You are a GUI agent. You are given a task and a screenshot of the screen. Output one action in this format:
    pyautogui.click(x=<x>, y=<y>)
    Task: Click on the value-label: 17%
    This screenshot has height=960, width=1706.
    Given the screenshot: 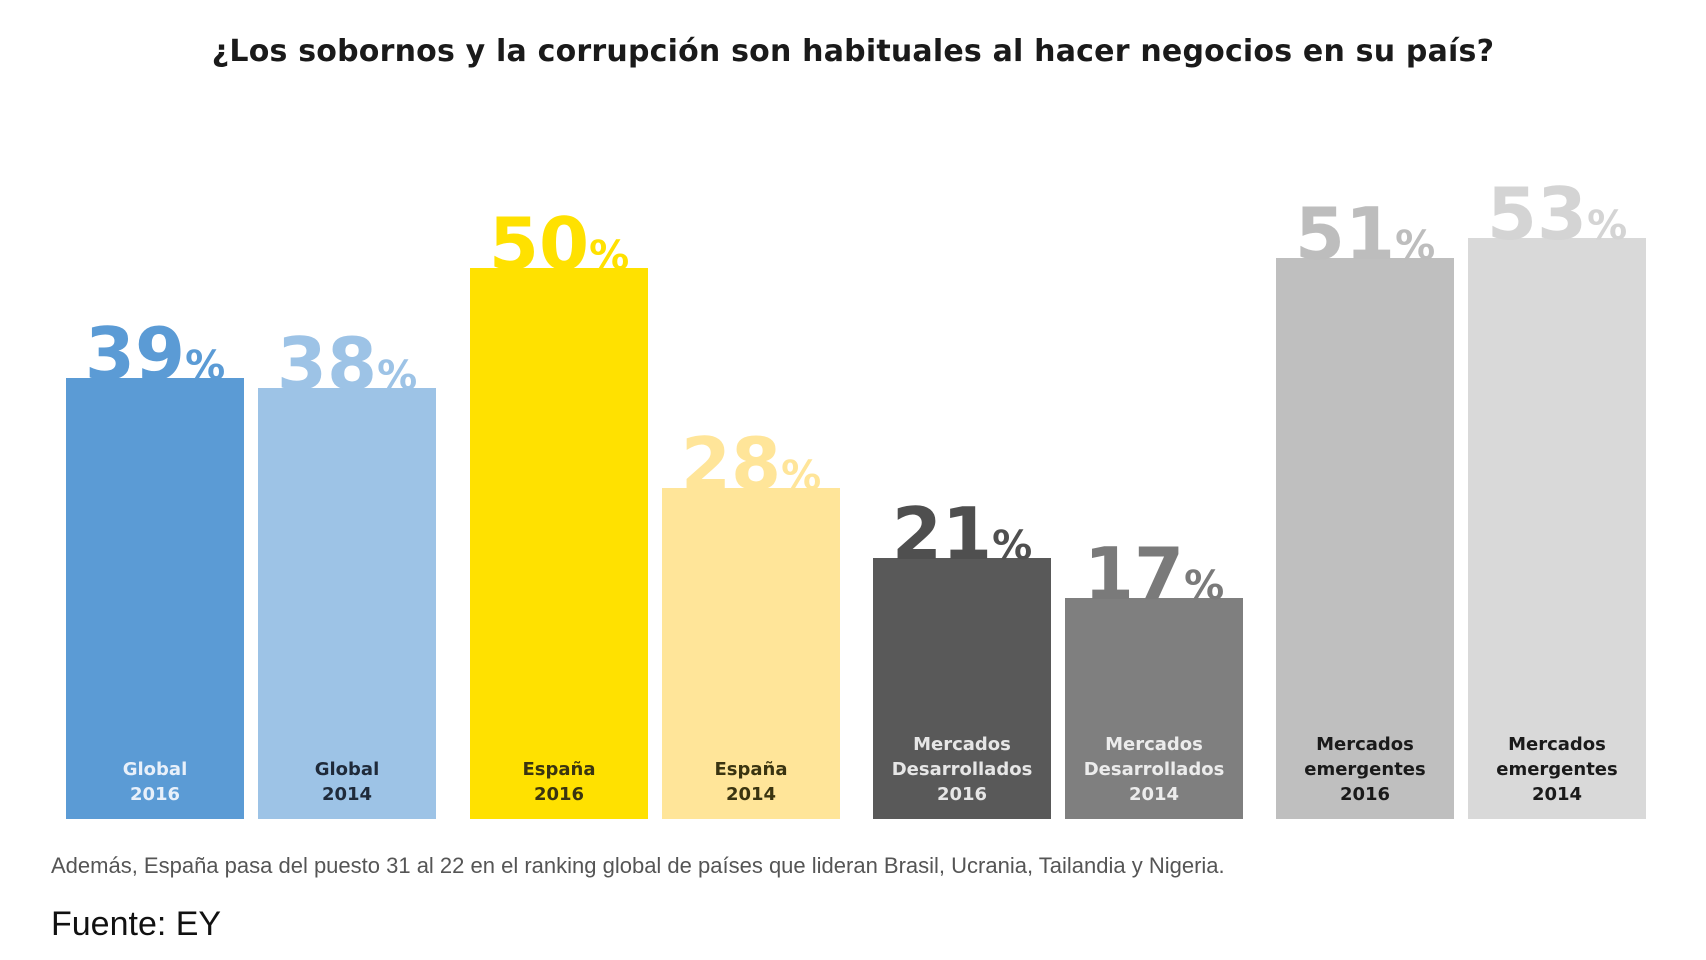 What is the action you would take?
    pyautogui.click(x=1154, y=574)
    